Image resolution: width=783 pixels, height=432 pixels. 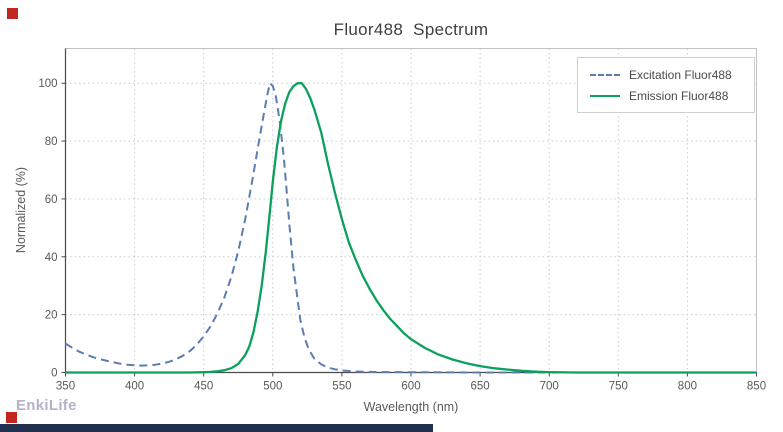 What do you see at coordinates (549, 387) in the screenshot?
I see `x-tick-label: 700` at bounding box center [549, 387].